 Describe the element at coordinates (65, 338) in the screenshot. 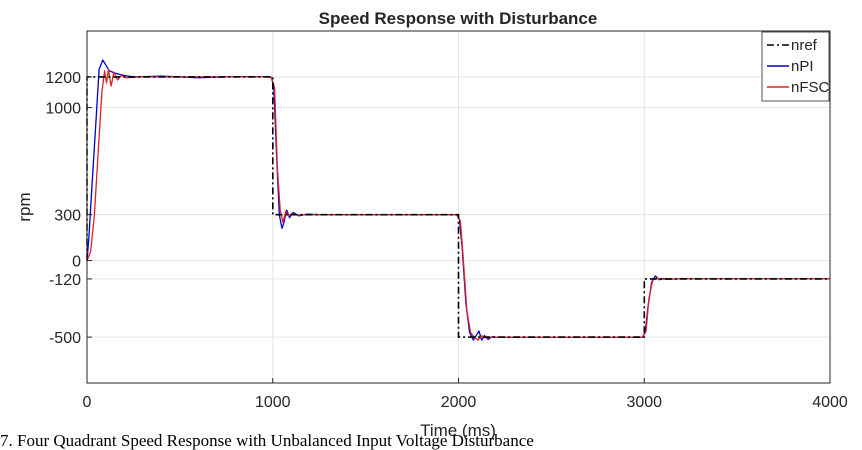

I see `y-tick-label: -500` at that location.